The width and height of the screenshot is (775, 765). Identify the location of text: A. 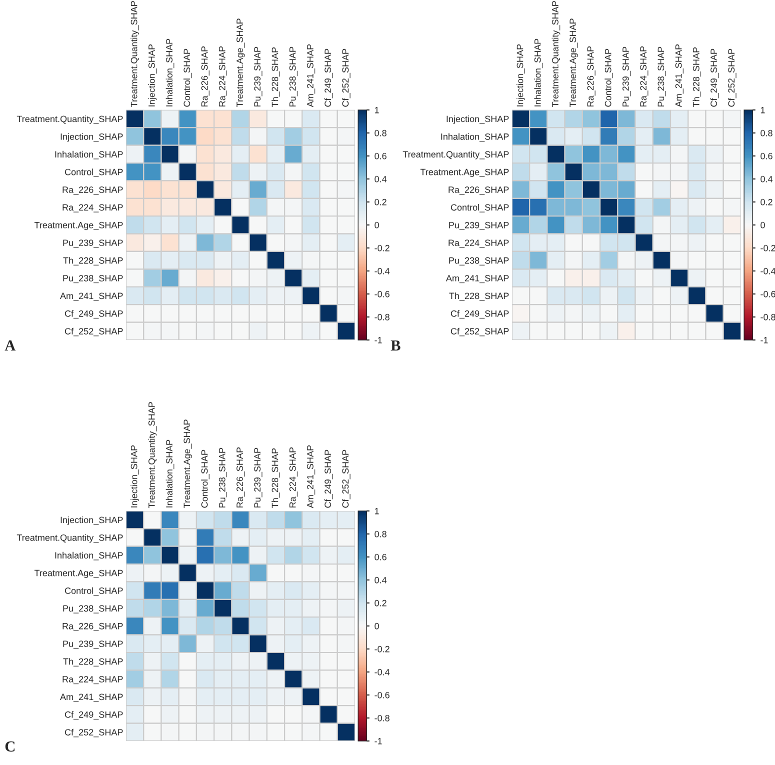
(10, 345).